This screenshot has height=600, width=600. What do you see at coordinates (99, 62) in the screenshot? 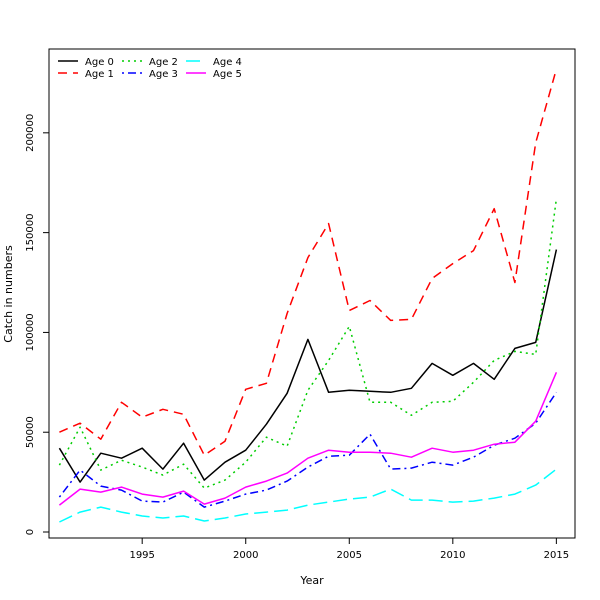
I see `legend-label: Age 0` at bounding box center [99, 62].